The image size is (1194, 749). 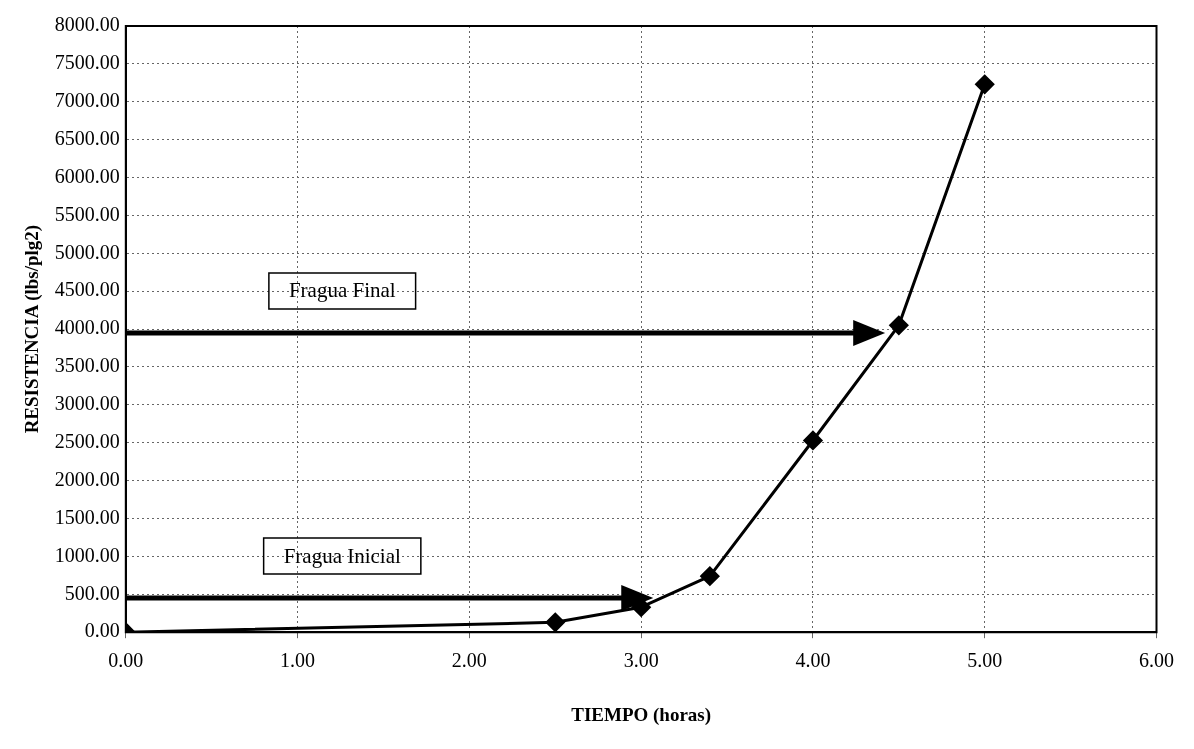 I want to click on x-tick-label: 2.00, so click(x=469, y=660).